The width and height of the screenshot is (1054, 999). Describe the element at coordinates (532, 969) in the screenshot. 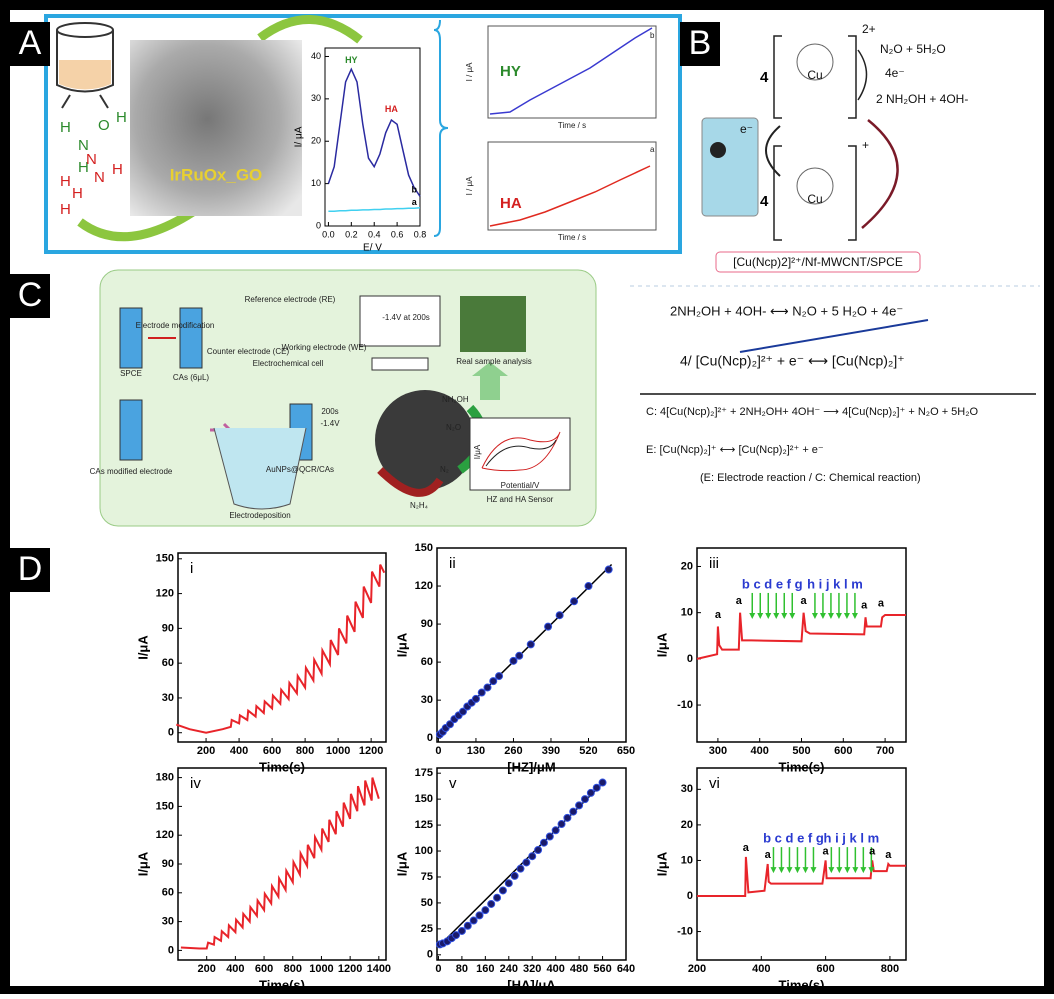

I see `x-tick-label: 320` at that location.